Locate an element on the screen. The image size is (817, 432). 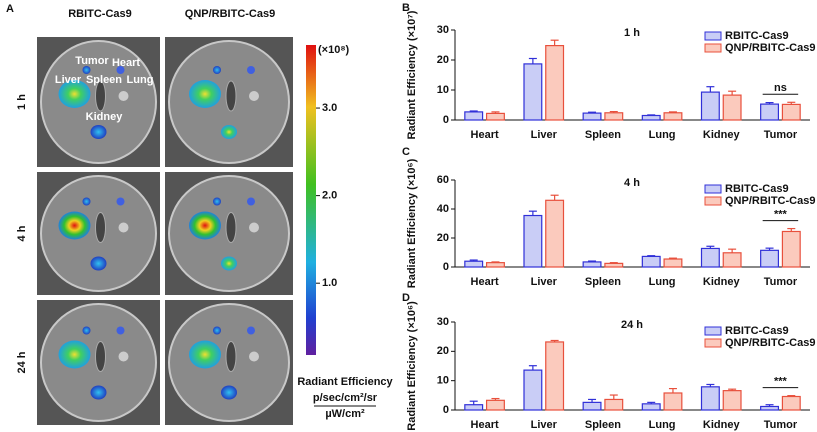
chart-title: 1 h is located at coordinates (632, 33).